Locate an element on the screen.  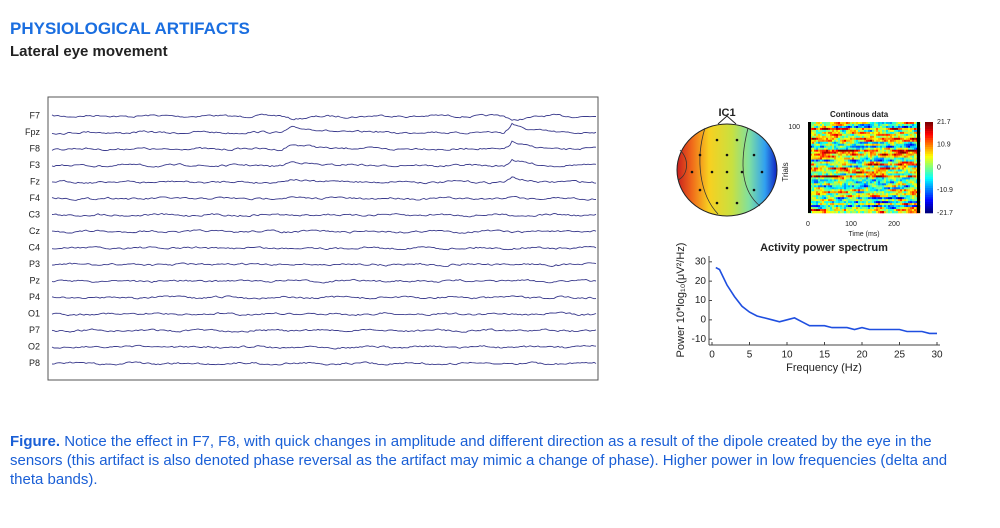
x-axis-label: Frequency (Hz) is located at coordinates (824, 368).